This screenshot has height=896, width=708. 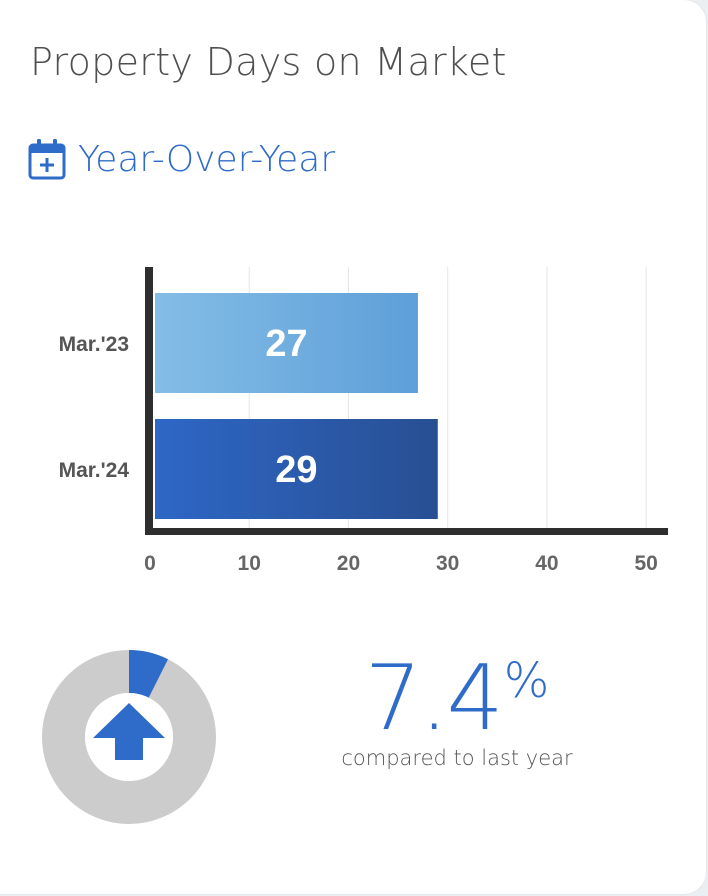 I want to click on y-axis-line, so click(x=149, y=401).